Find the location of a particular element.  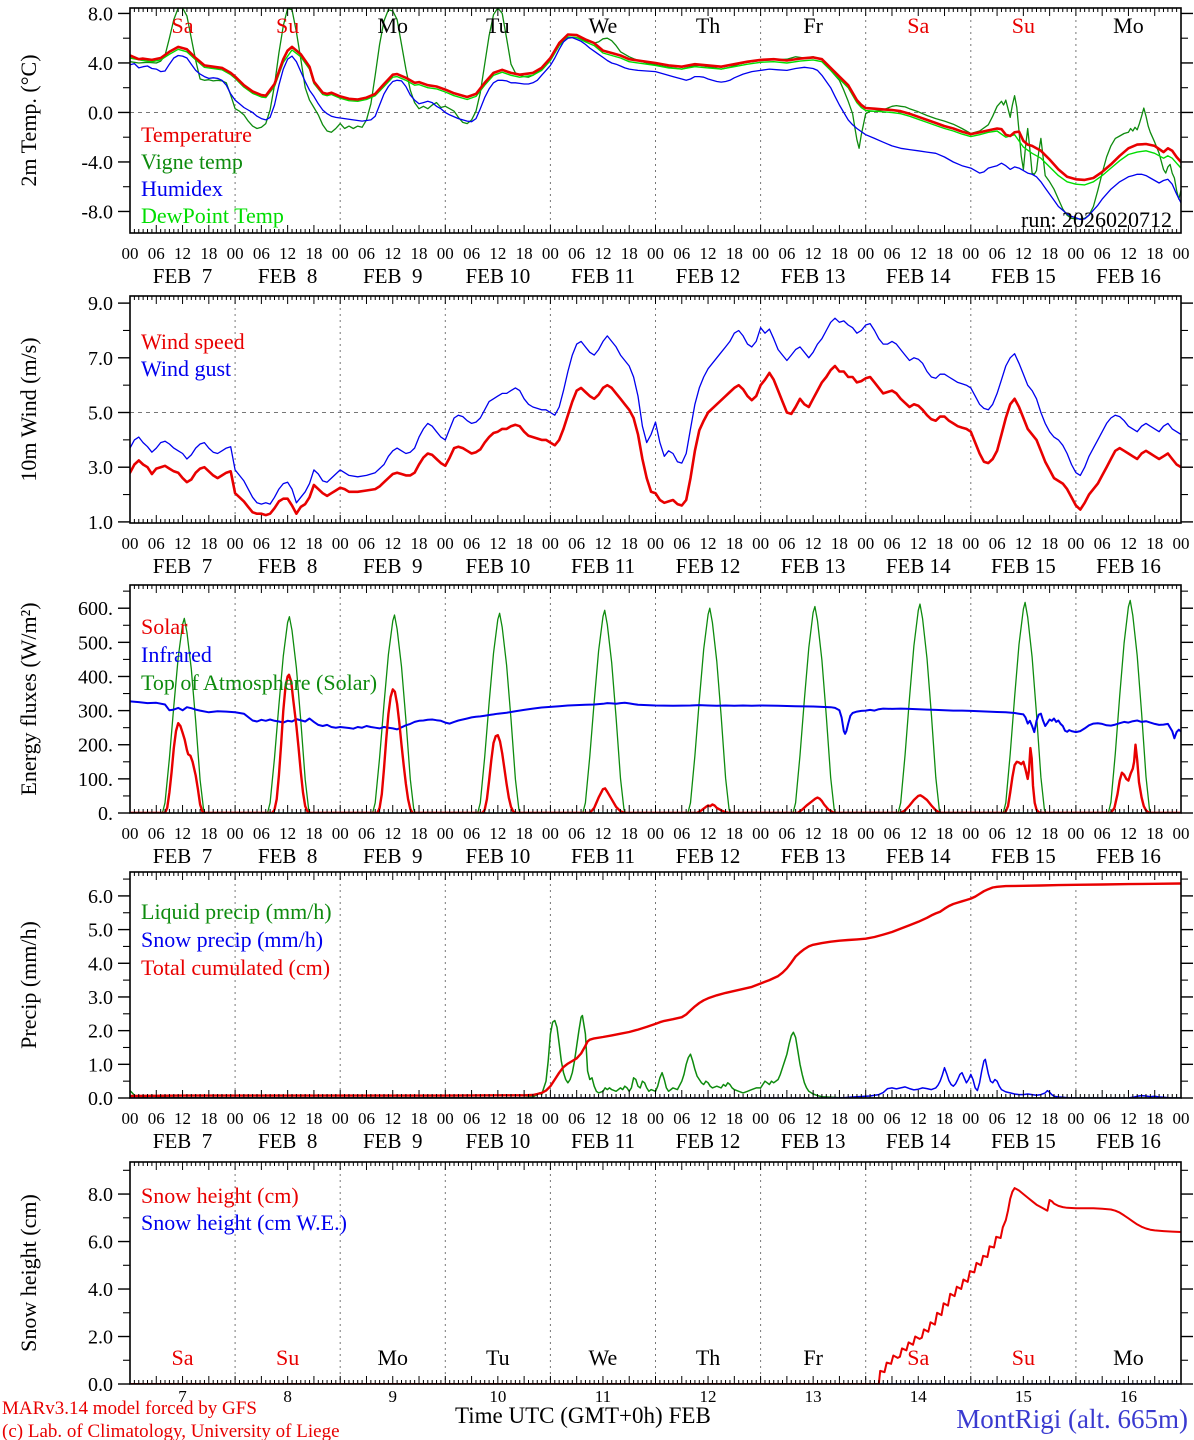

legend-label: Wind speed is located at coordinates (193, 341).